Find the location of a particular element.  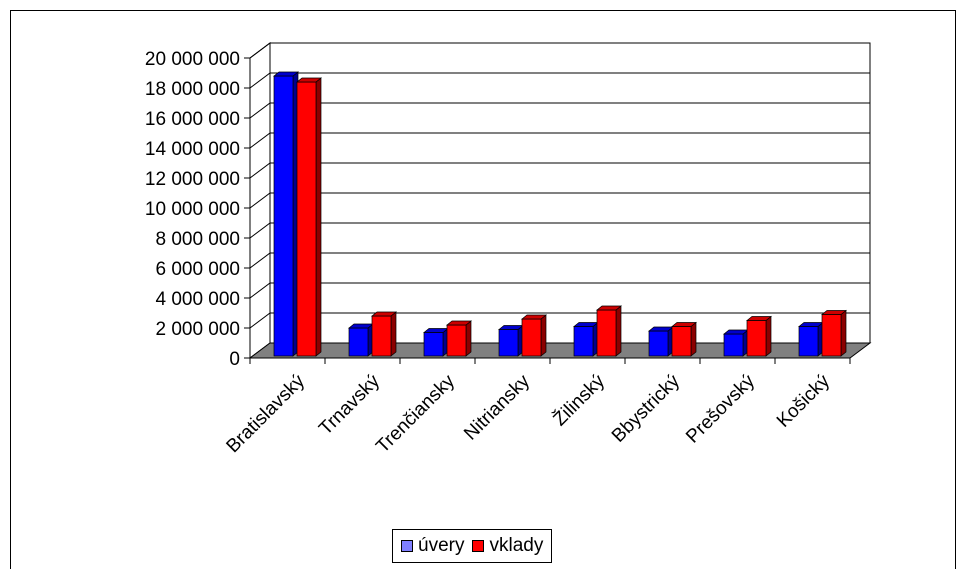

y-tick-label: 20 000 000 is located at coordinates (192, 59).